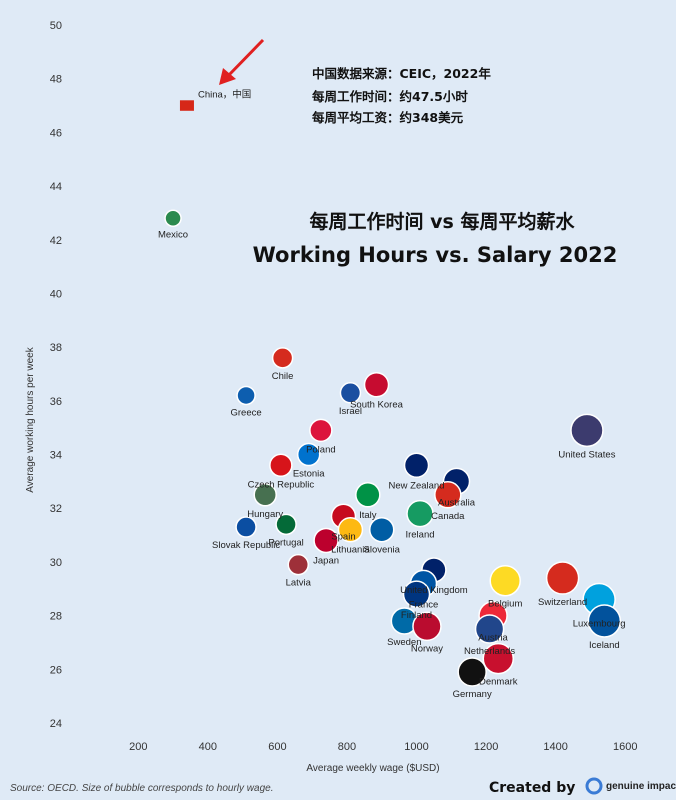  I want to click on chart-title-cn: 每周工作时间 vs 每周平均薪水, so click(443, 221).